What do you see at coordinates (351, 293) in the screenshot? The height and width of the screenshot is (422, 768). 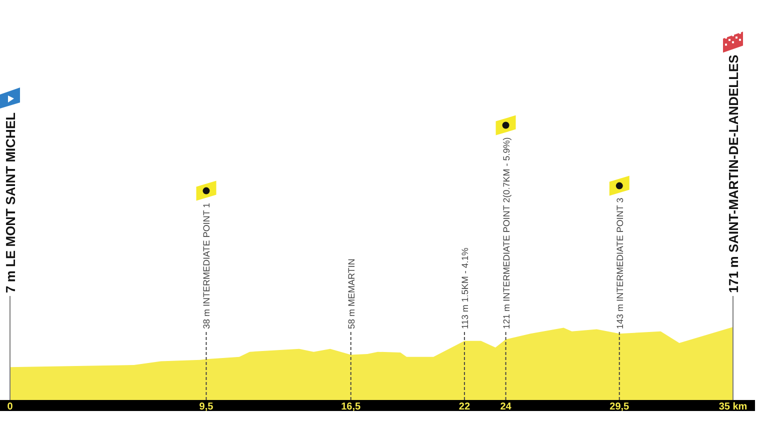 I see `ref-line-label: 58 m MEMARTIN` at bounding box center [351, 293].